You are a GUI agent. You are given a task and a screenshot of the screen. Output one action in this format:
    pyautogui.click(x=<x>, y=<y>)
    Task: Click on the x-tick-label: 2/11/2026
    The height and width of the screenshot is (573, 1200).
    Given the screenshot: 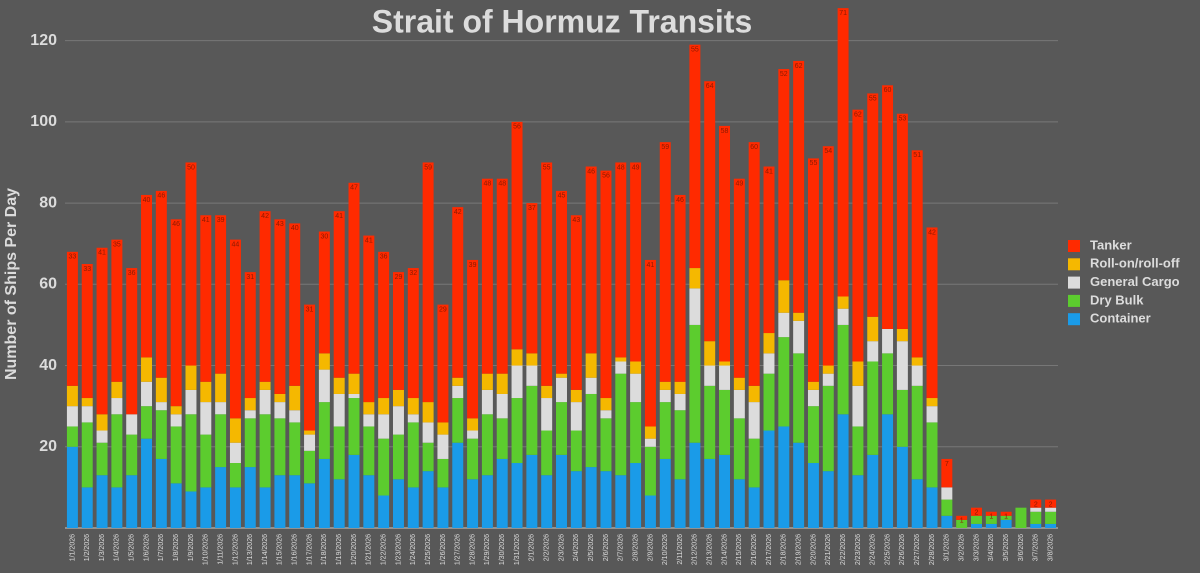 What is the action you would take?
    pyautogui.click(x=680, y=549)
    